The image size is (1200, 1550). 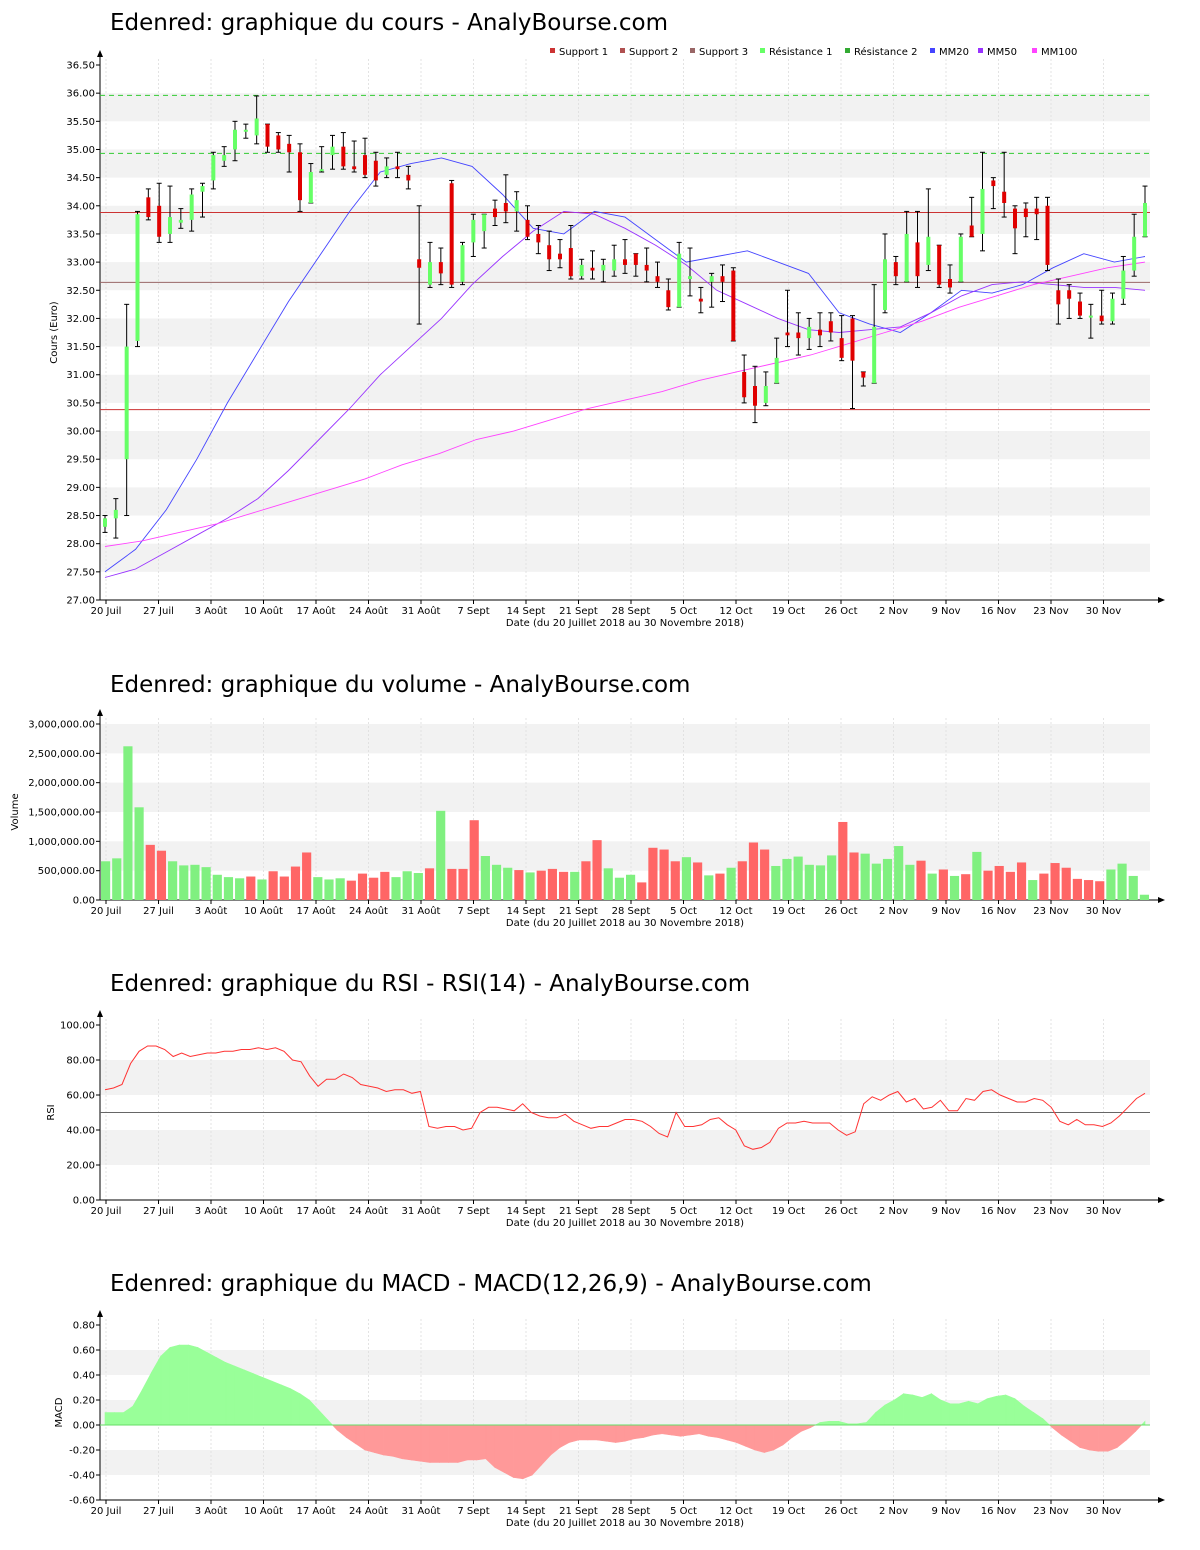 What do you see at coordinates (625, 1097) in the screenshot?
I see `rsi-line` at bounding box center [625, 1097].